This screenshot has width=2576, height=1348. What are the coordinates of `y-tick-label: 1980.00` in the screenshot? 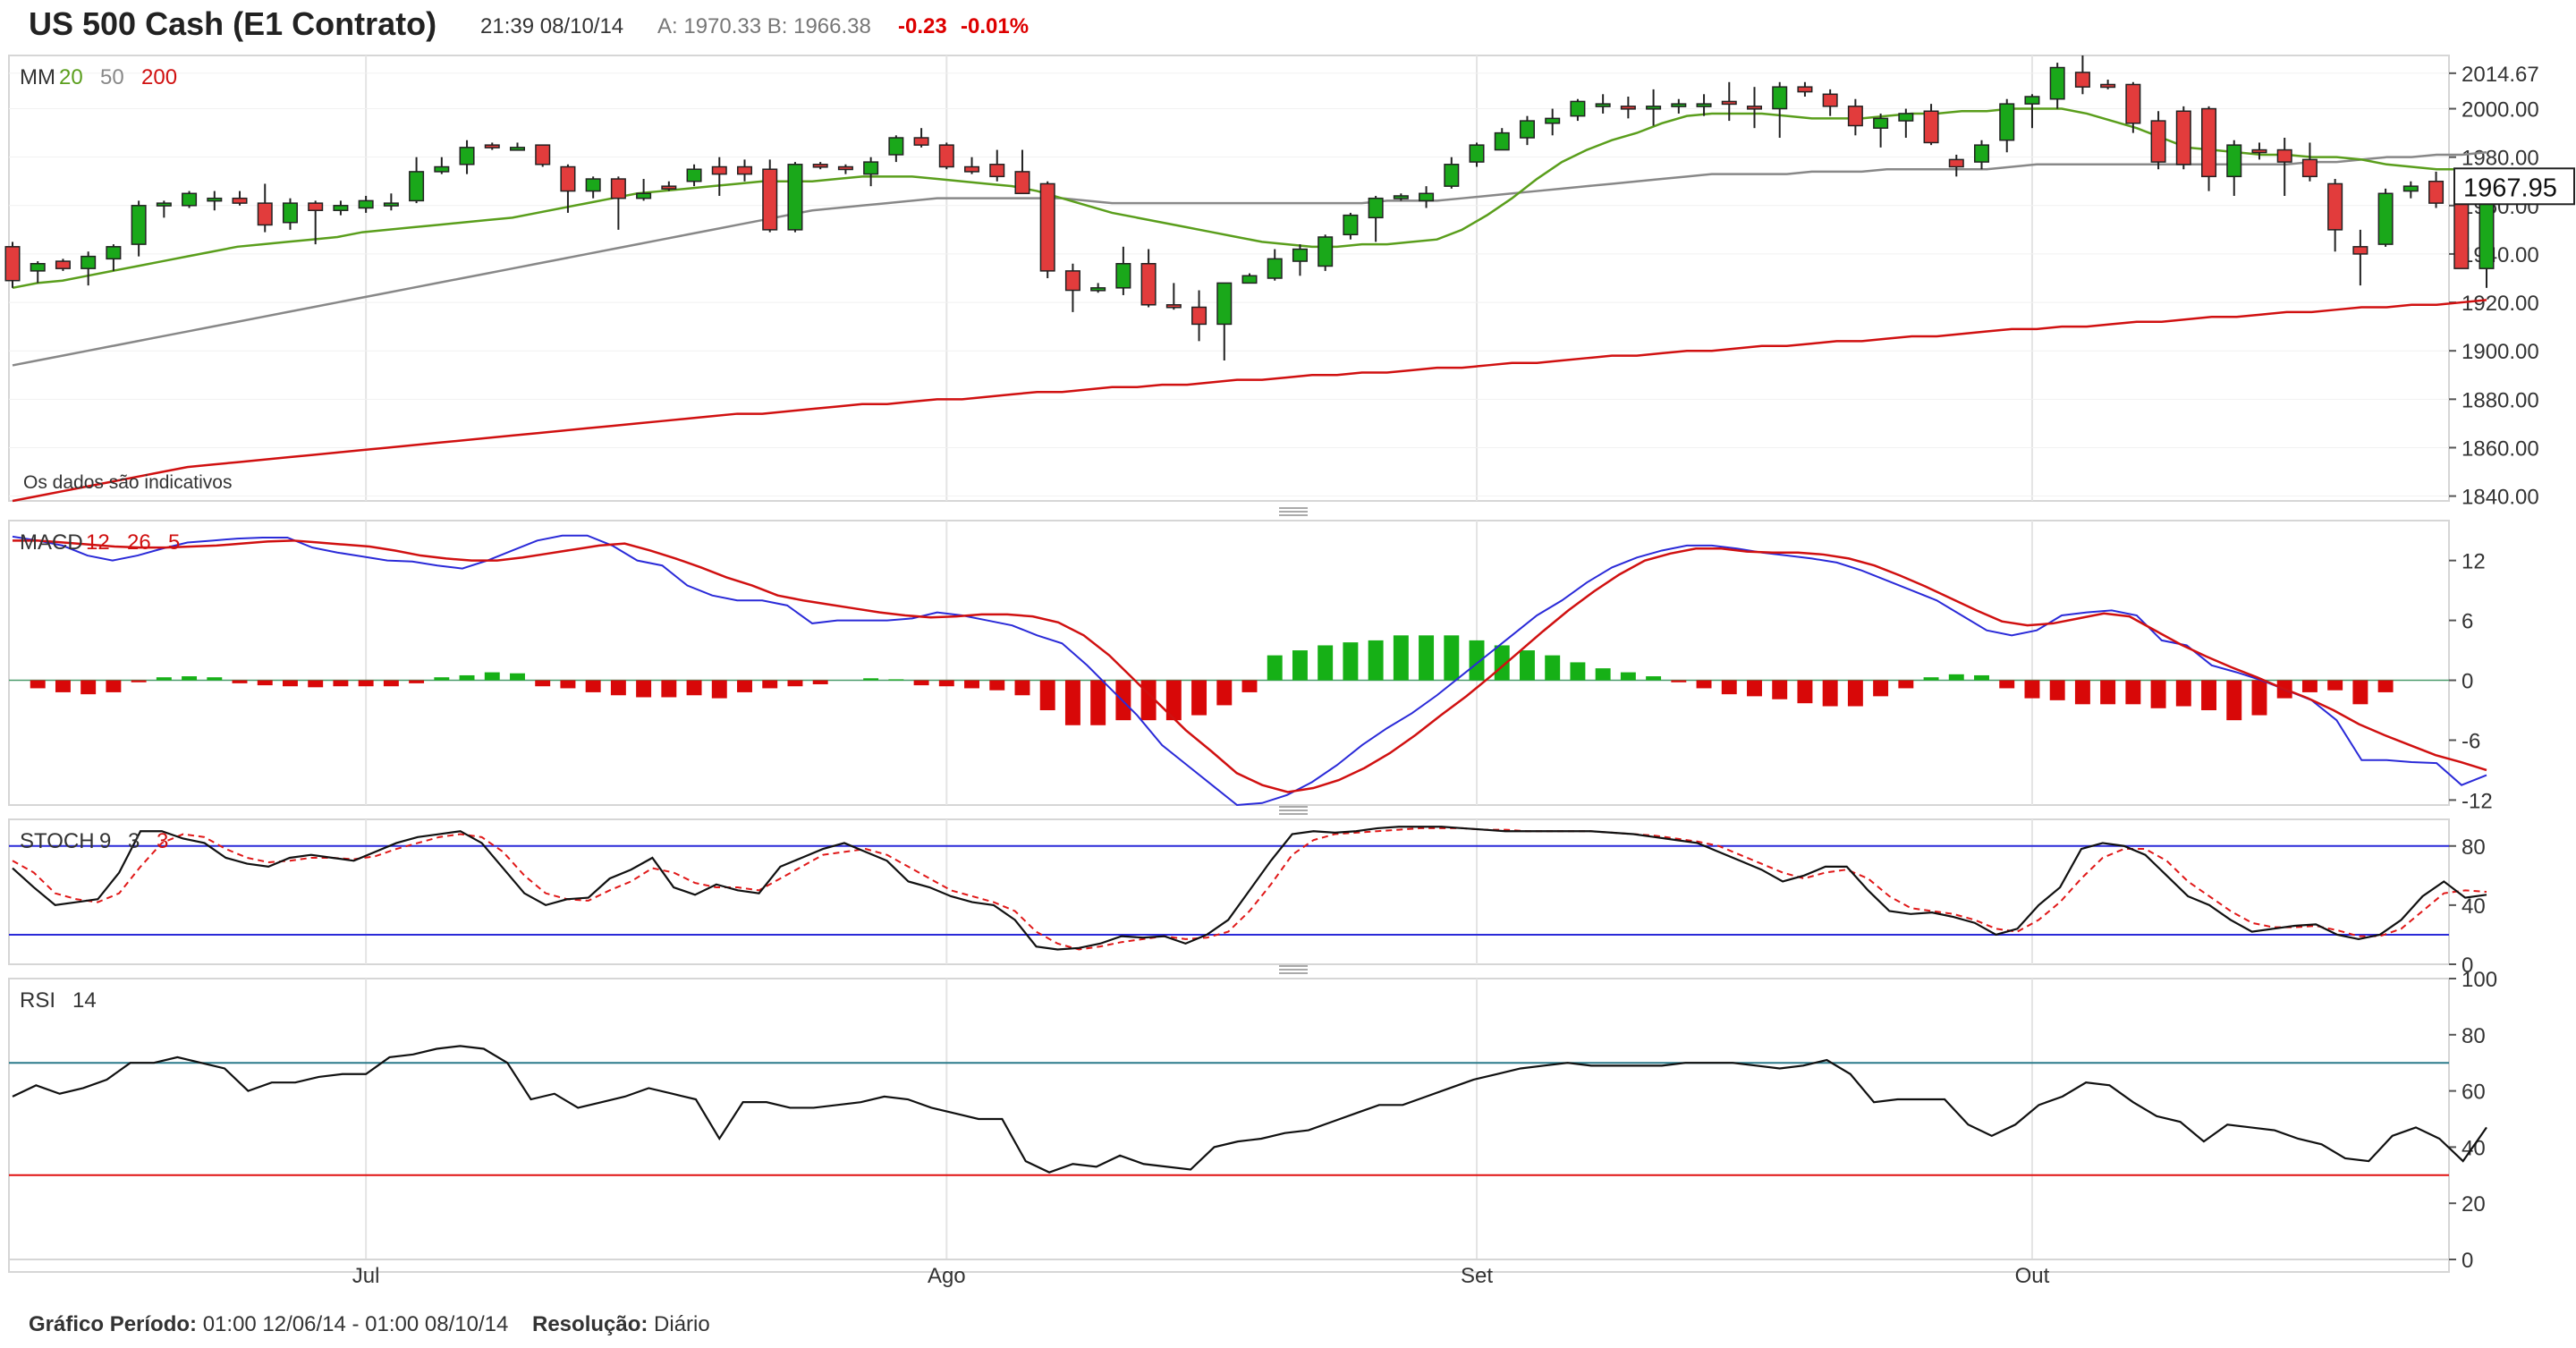 It's located at (2500, 159).